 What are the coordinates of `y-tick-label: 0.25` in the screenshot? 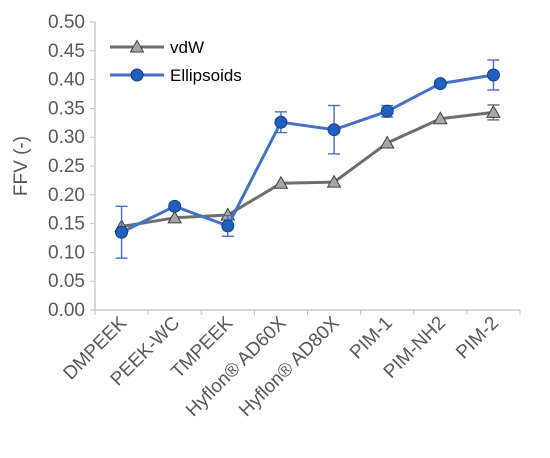 It's located at (66, 166).